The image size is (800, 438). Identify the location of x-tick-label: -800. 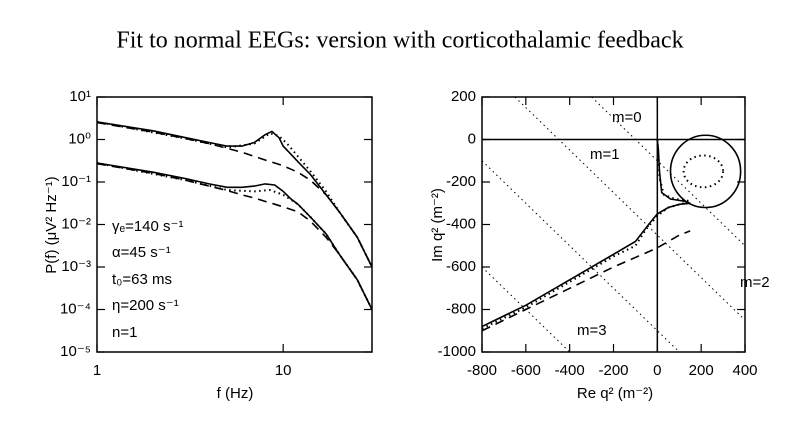
(482, 370).